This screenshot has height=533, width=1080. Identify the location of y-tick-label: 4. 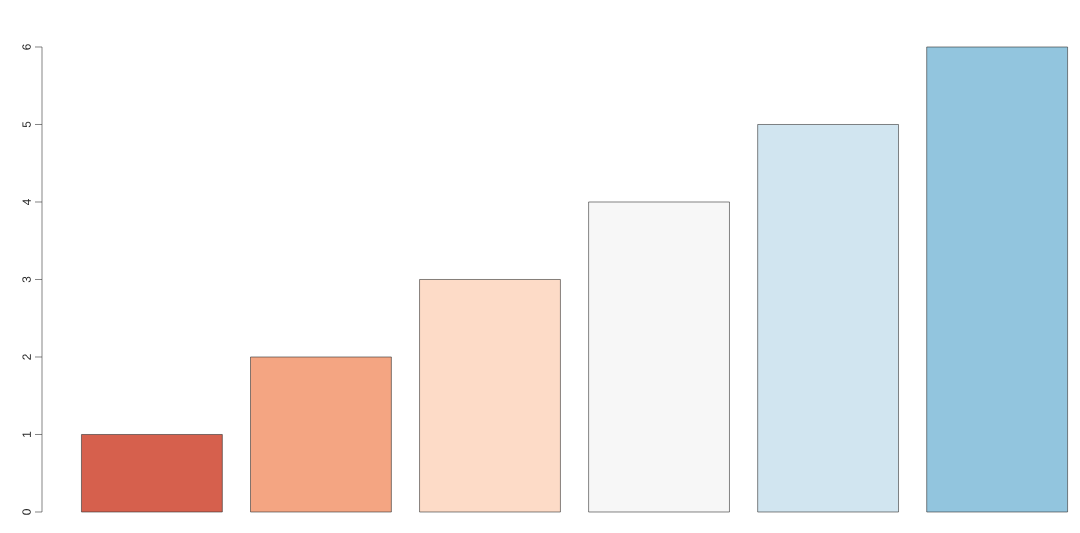
(26, 202).